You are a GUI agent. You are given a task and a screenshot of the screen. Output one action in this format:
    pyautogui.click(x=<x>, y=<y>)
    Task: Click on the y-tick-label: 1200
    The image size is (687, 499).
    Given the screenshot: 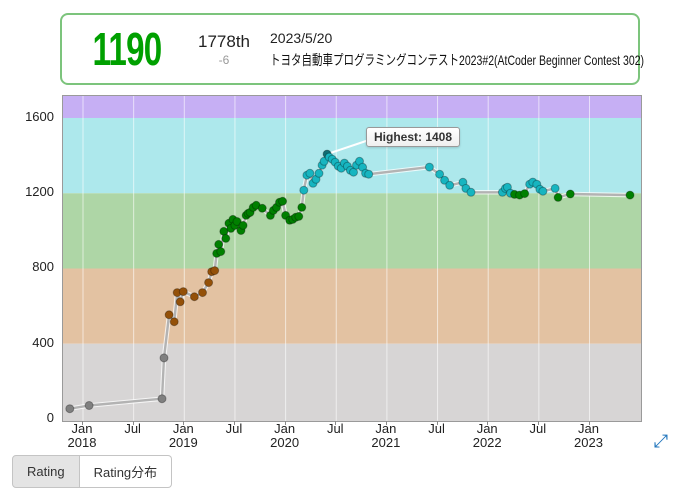 What is the action you would take?
    pyautogui.click(x=39, y=192)
    